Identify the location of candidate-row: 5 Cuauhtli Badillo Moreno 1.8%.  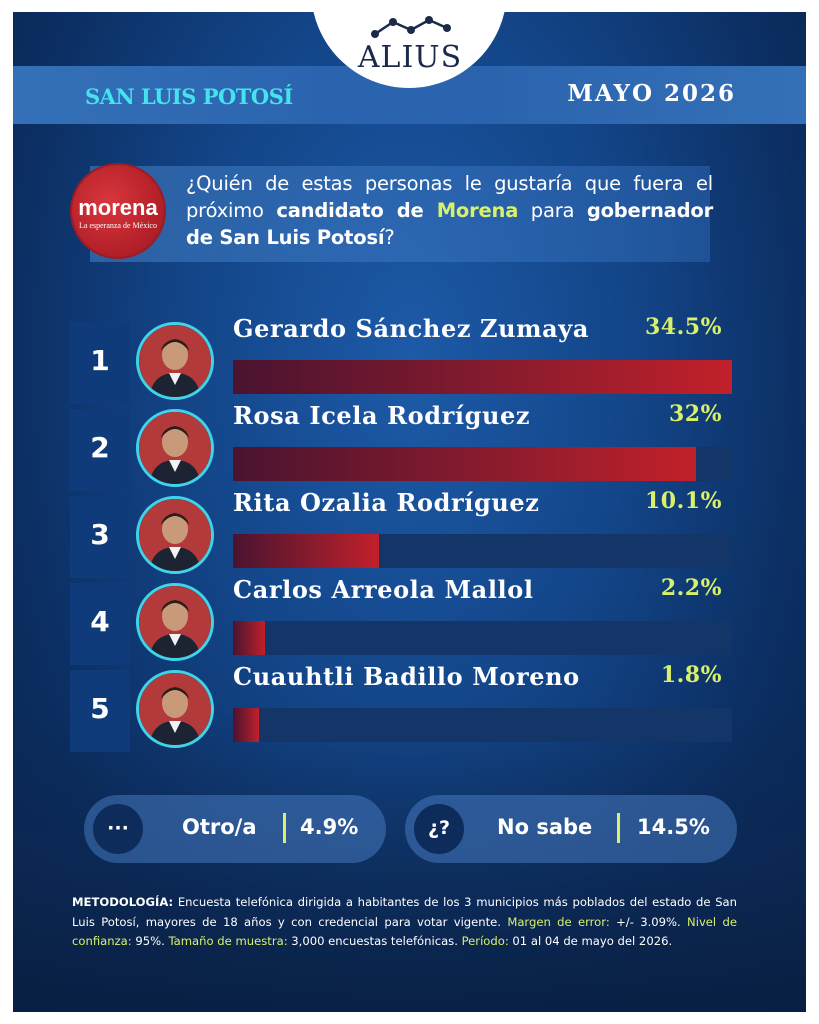
(431, 707).